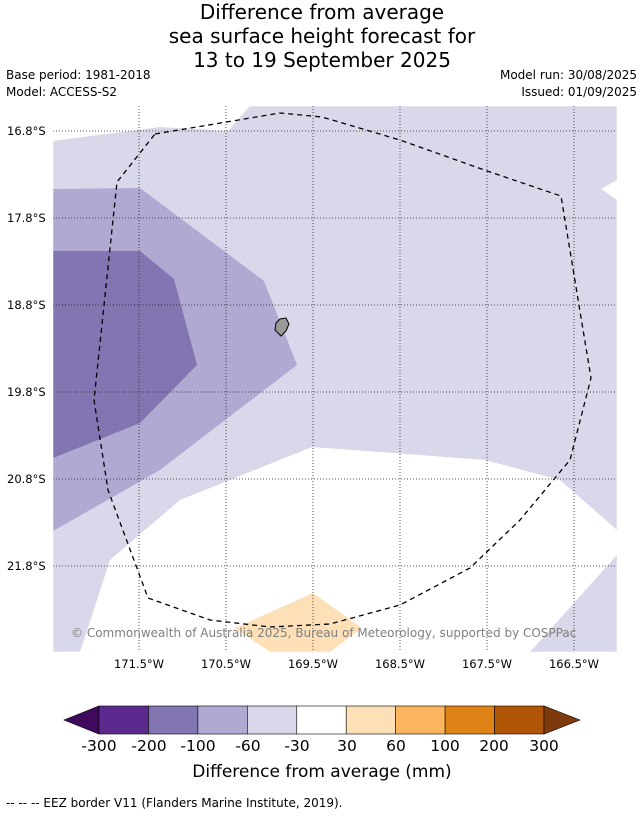 The width and height of the screenshot is (644, 816). Describe the element at coordinates (139, 664) in the screenshot. I see `lon-label-171-5: 171.5°W` at that location.